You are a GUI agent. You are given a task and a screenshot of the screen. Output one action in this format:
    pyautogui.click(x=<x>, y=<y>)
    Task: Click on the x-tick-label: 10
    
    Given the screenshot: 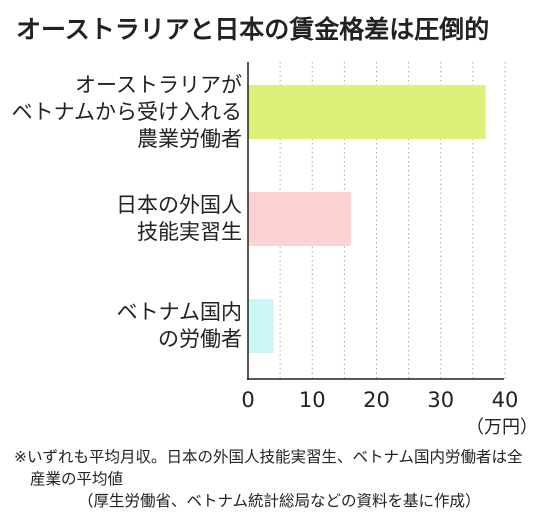 What is the action you would take?
    pyautogui.click(x=312, y=400)
    